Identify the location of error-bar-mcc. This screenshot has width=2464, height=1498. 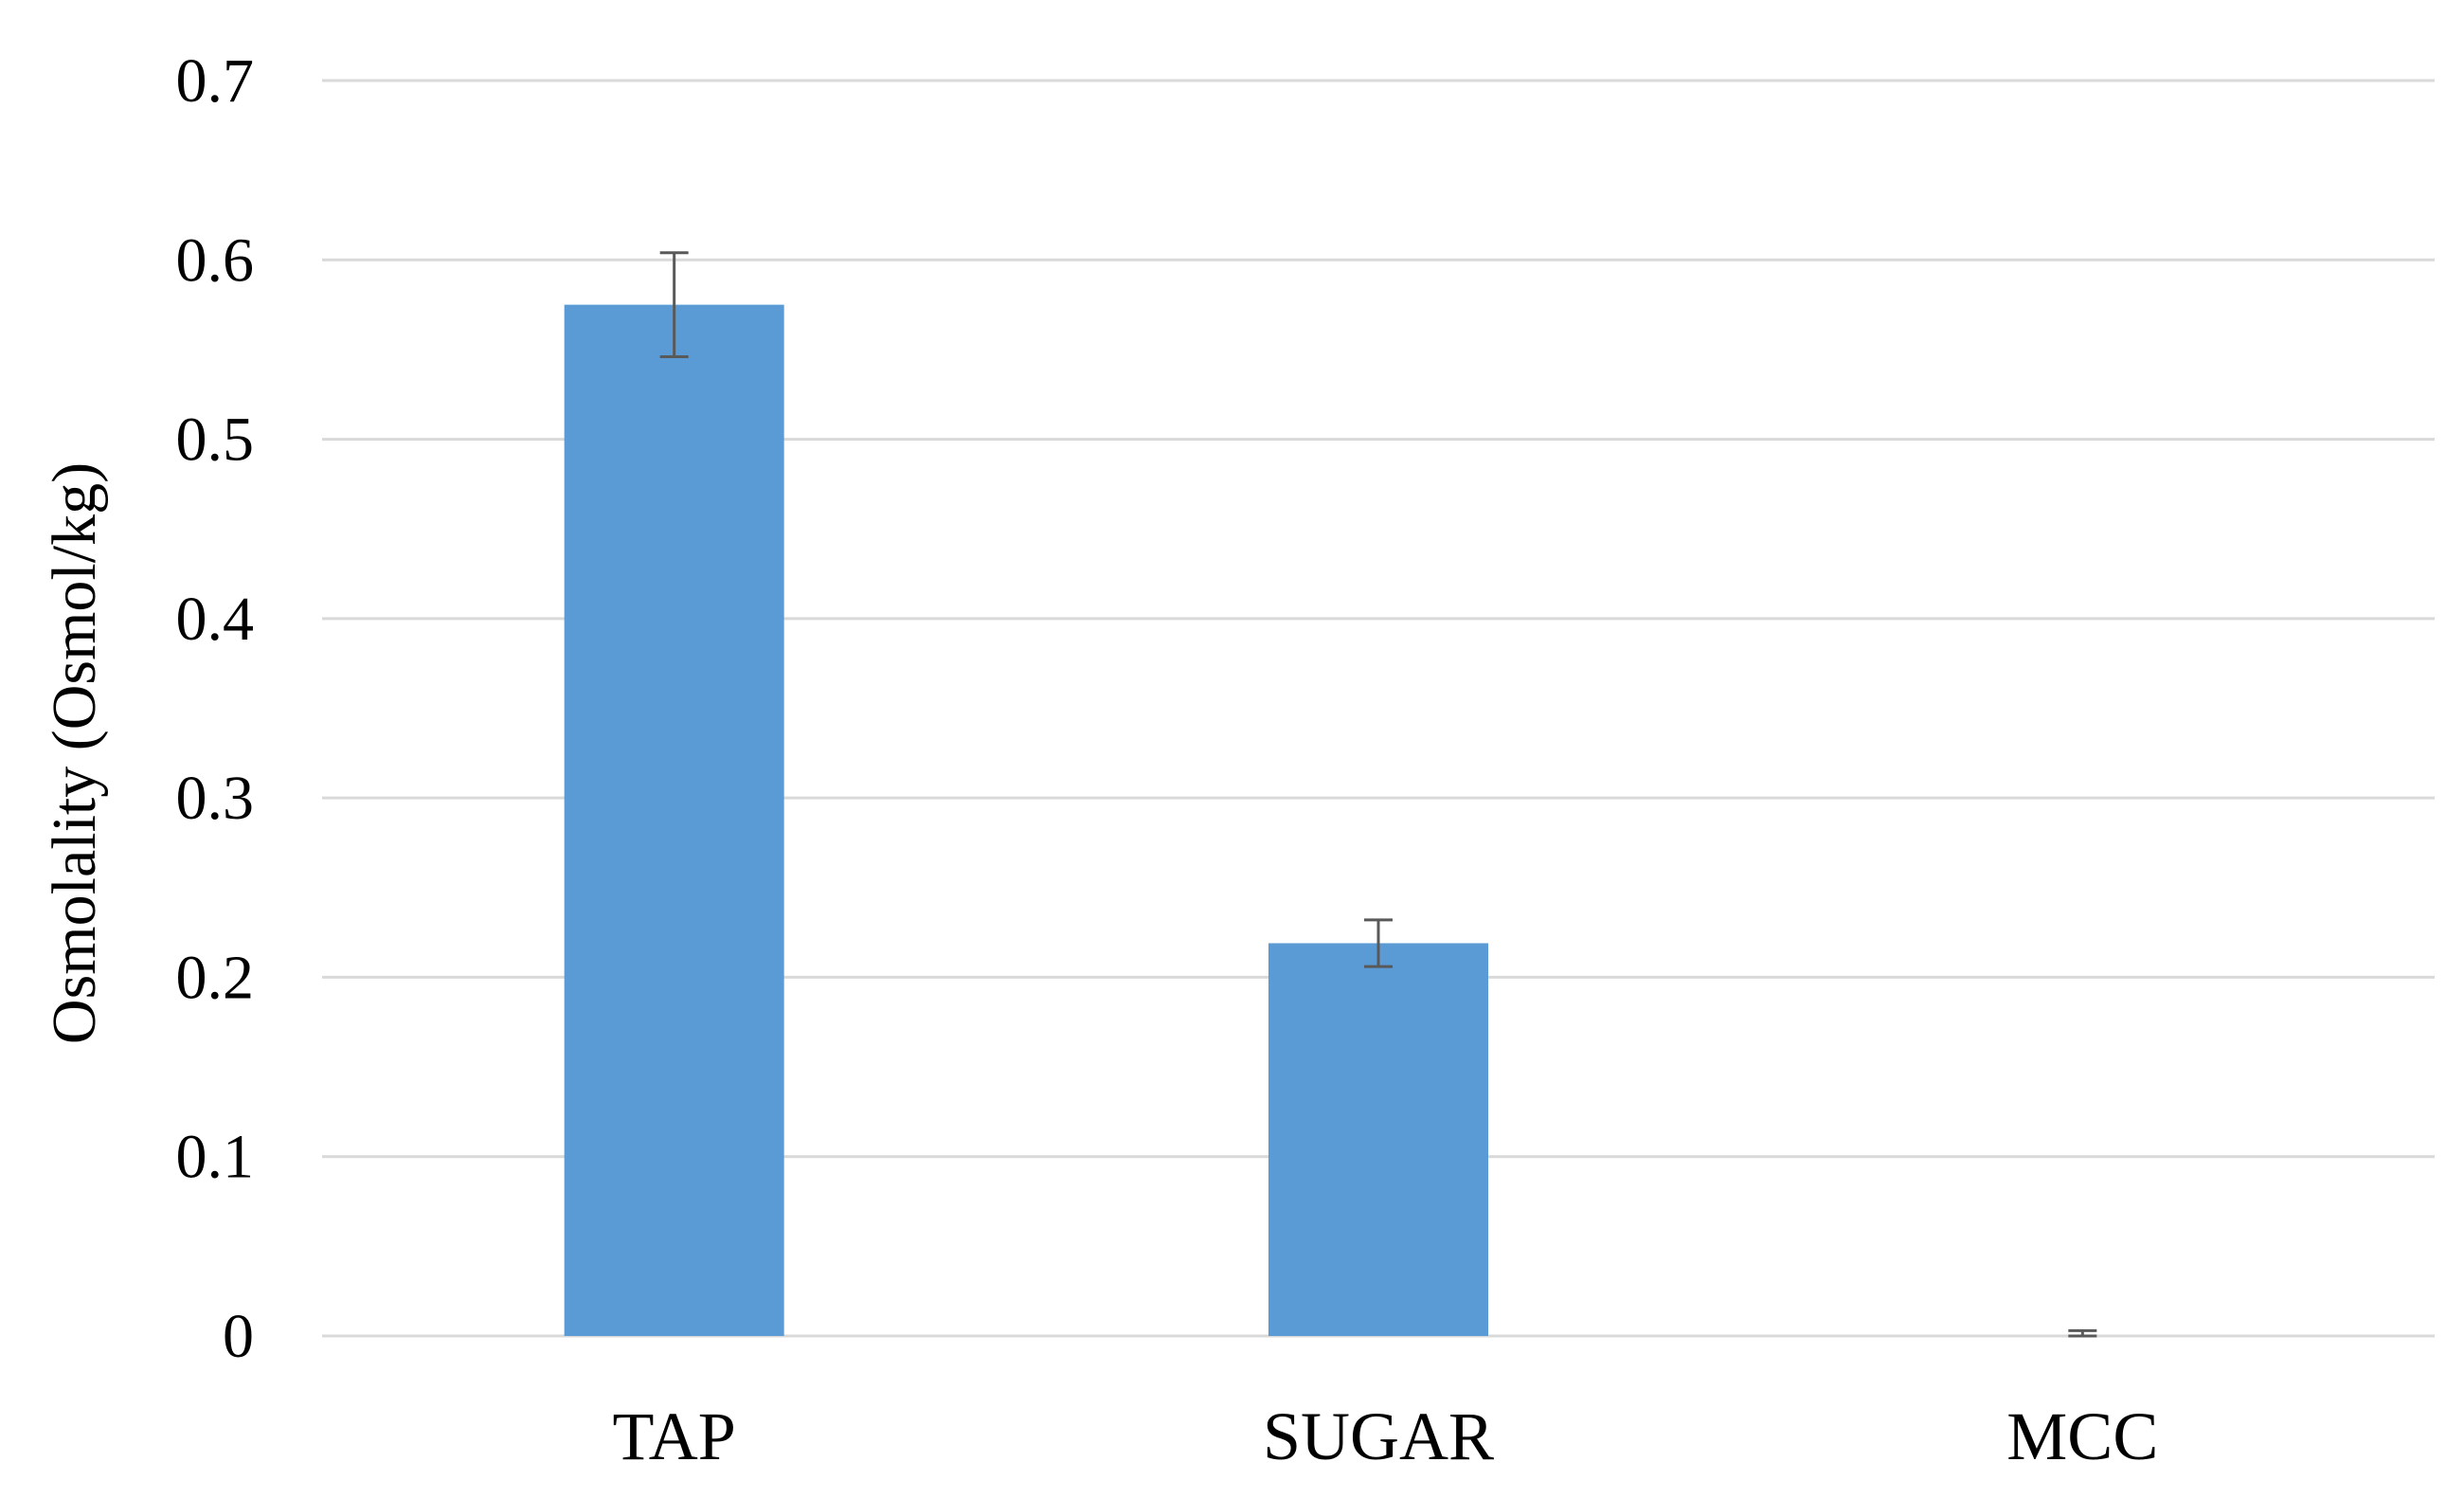
(2082, 1333).